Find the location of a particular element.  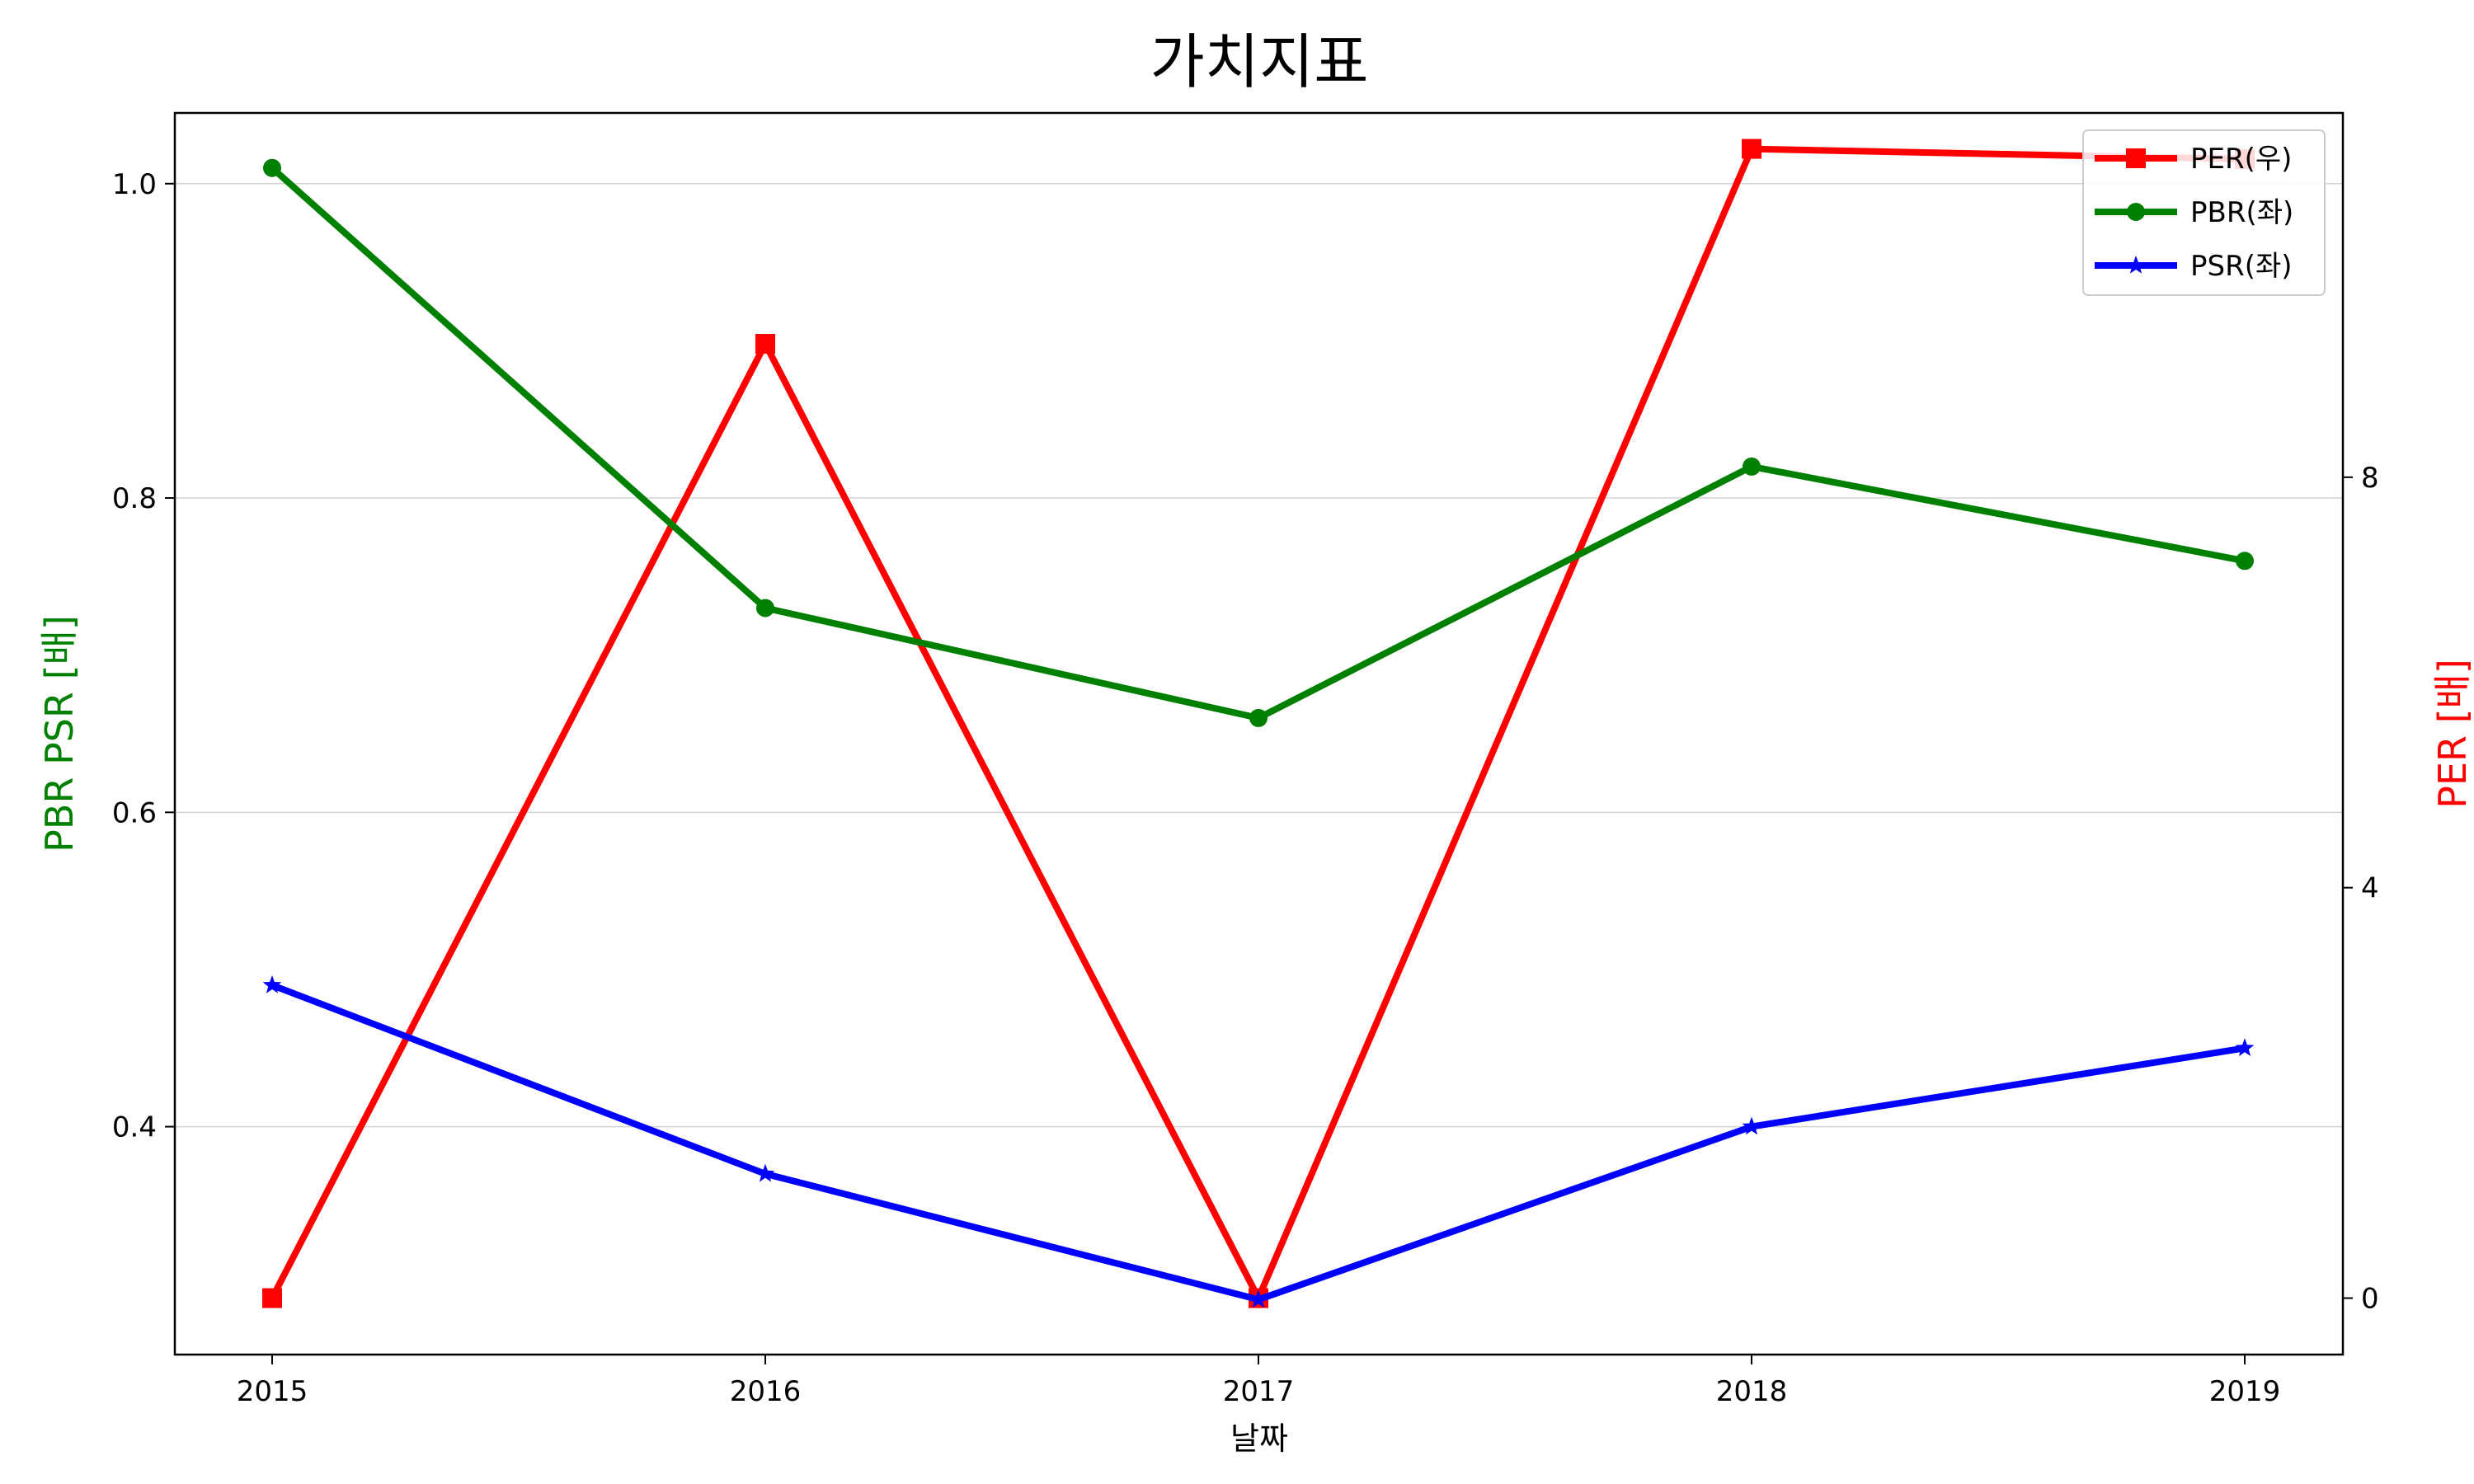

legend-label: PSR(좌) is located at coordinates (2241, 266).